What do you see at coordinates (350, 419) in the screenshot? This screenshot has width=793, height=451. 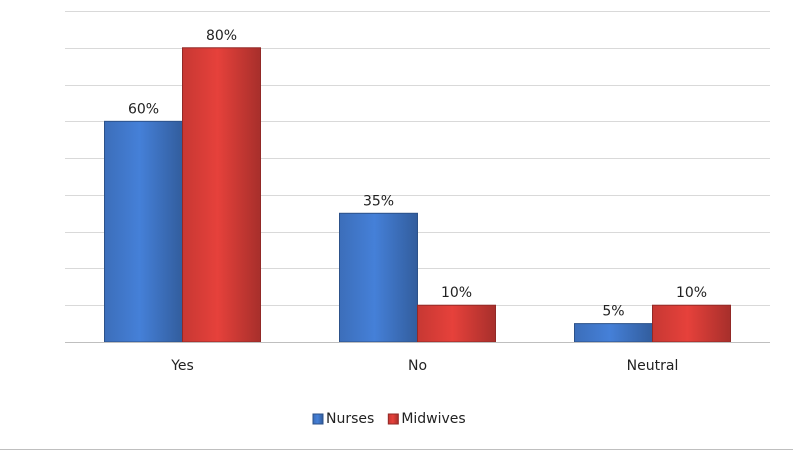 I see `legend-label: Nurses` at bounding box center [350, 419].